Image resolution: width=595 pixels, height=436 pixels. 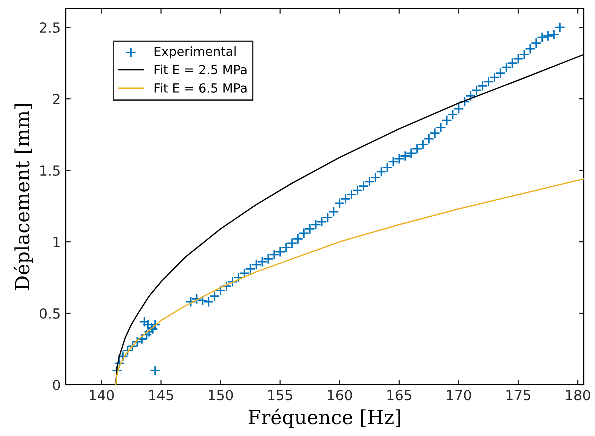 I want to click on legend-label: Experimental, so click(x=195, y=52).